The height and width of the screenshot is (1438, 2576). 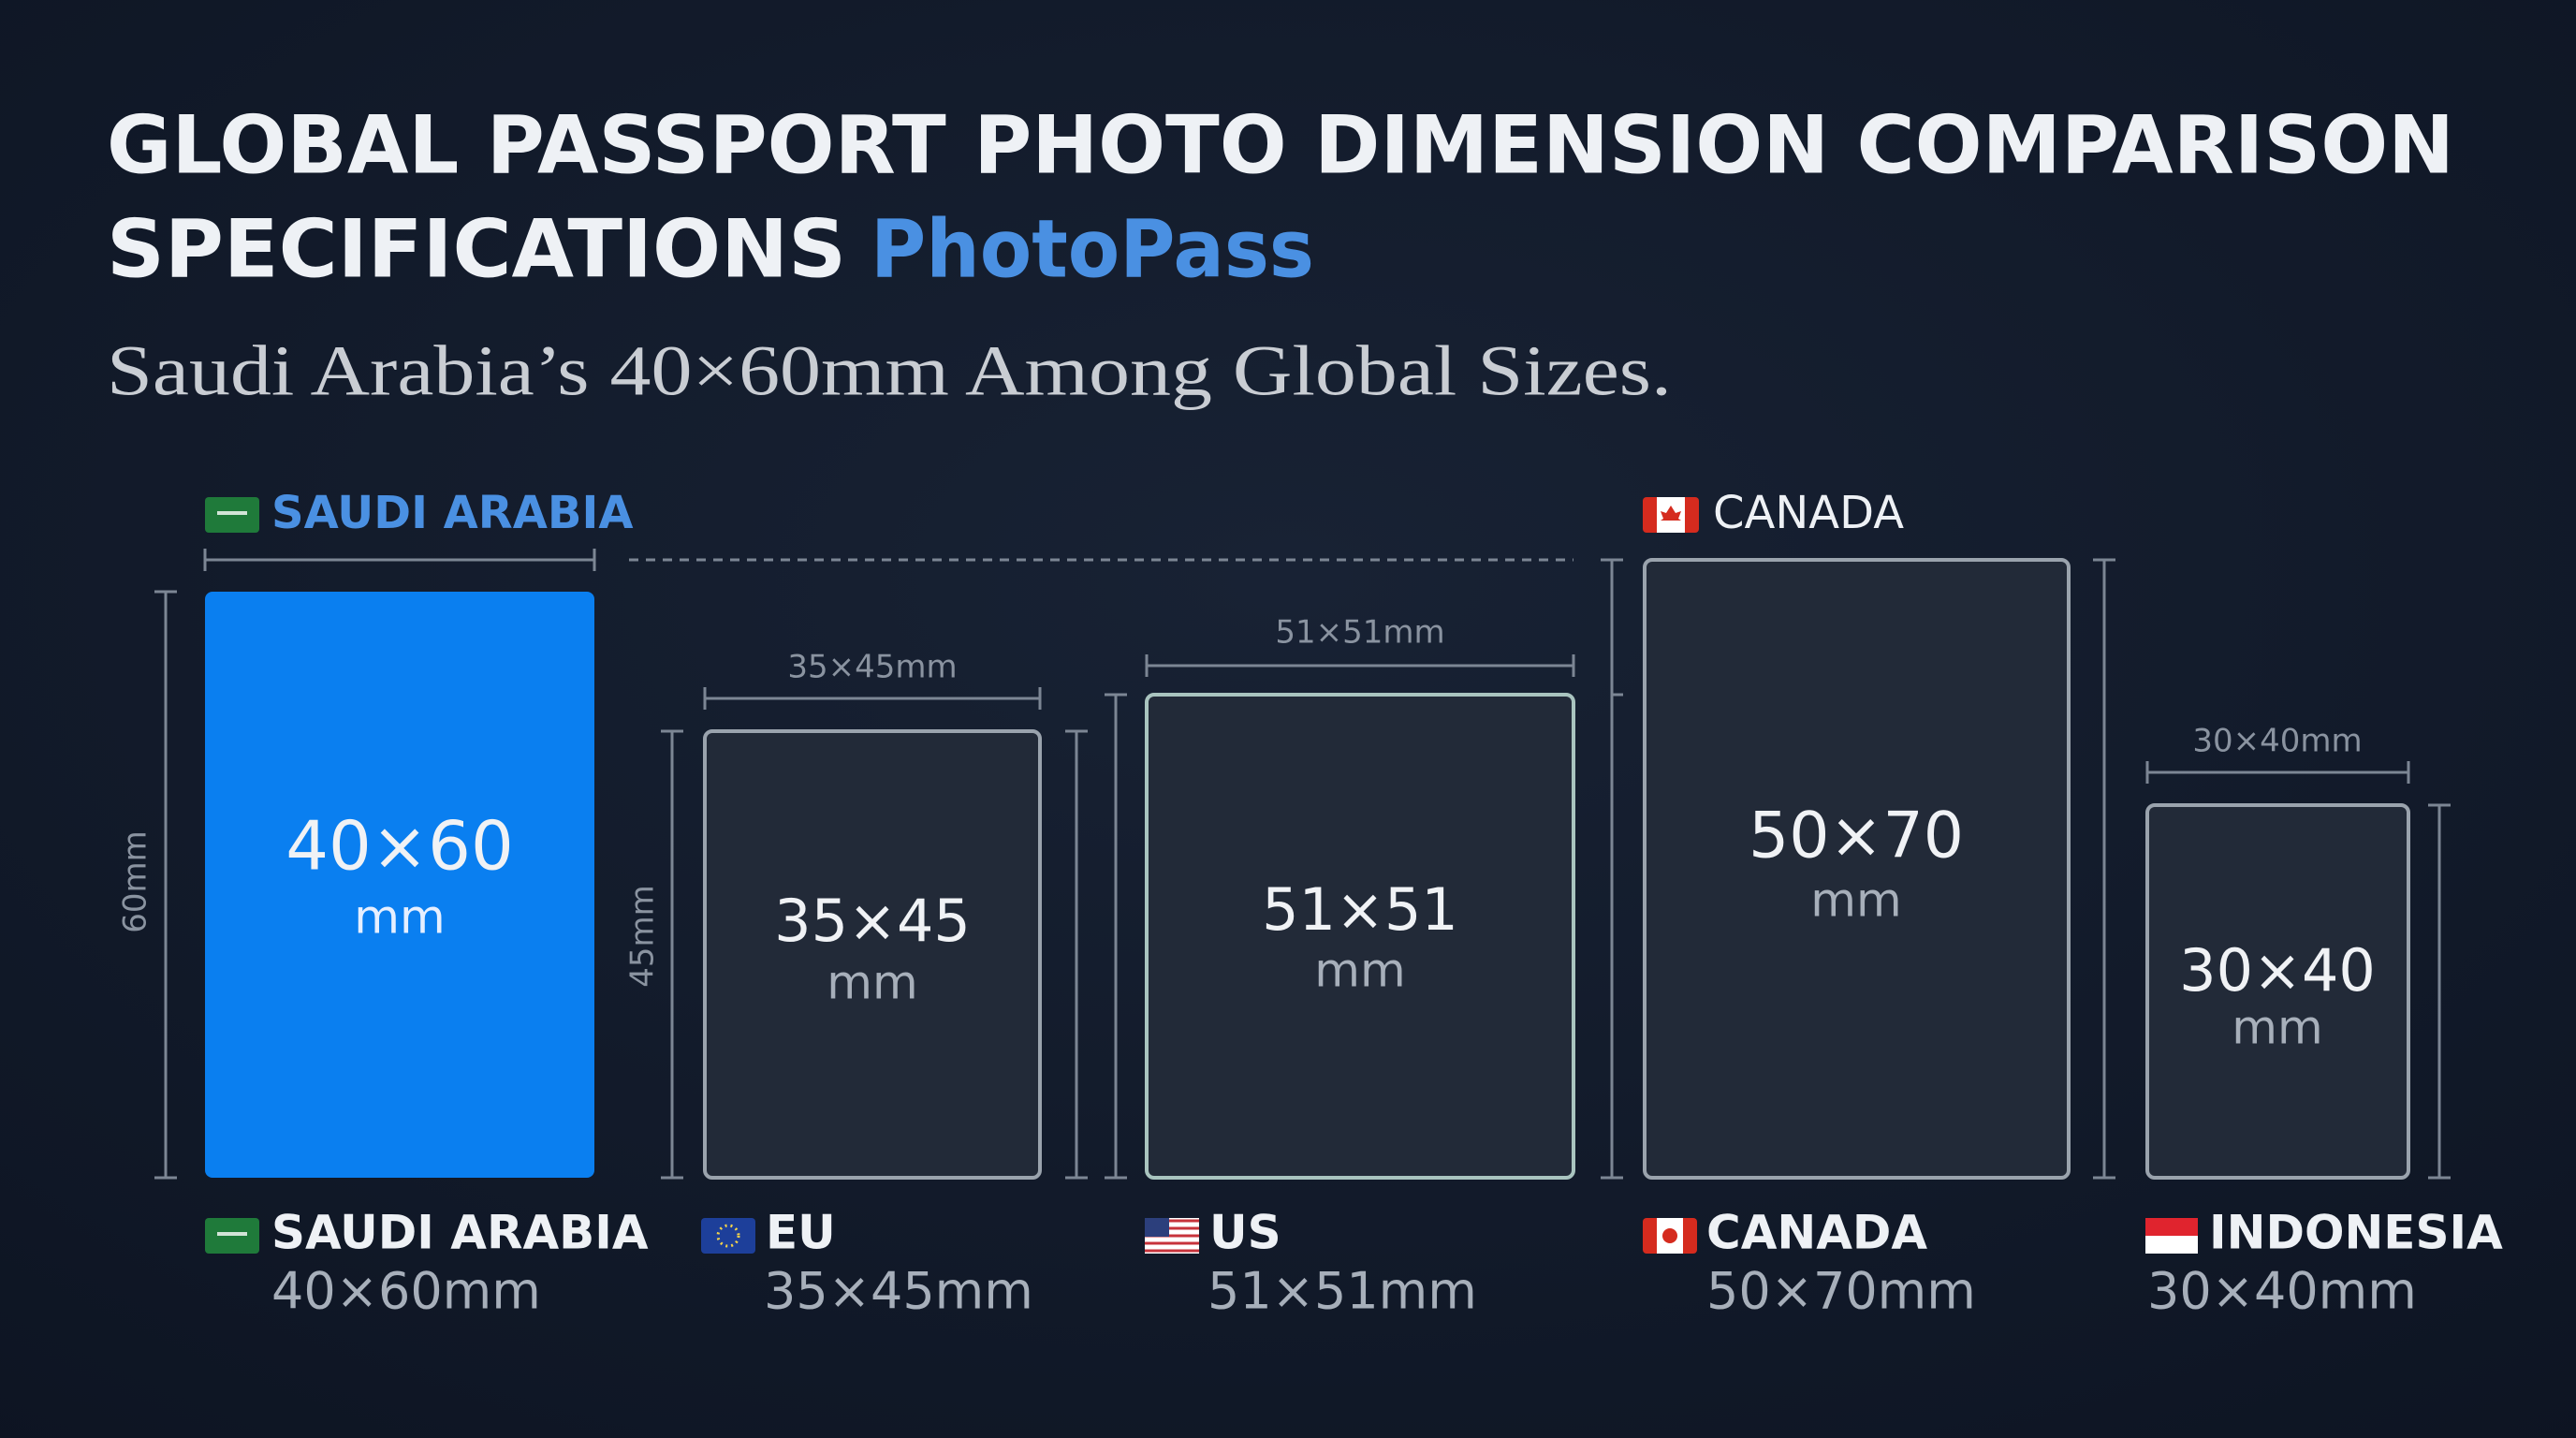 What do you see at coordinates (135, 881) in the screenshot?
I see `side-label: 60mm` at bounding box center [135, 881].